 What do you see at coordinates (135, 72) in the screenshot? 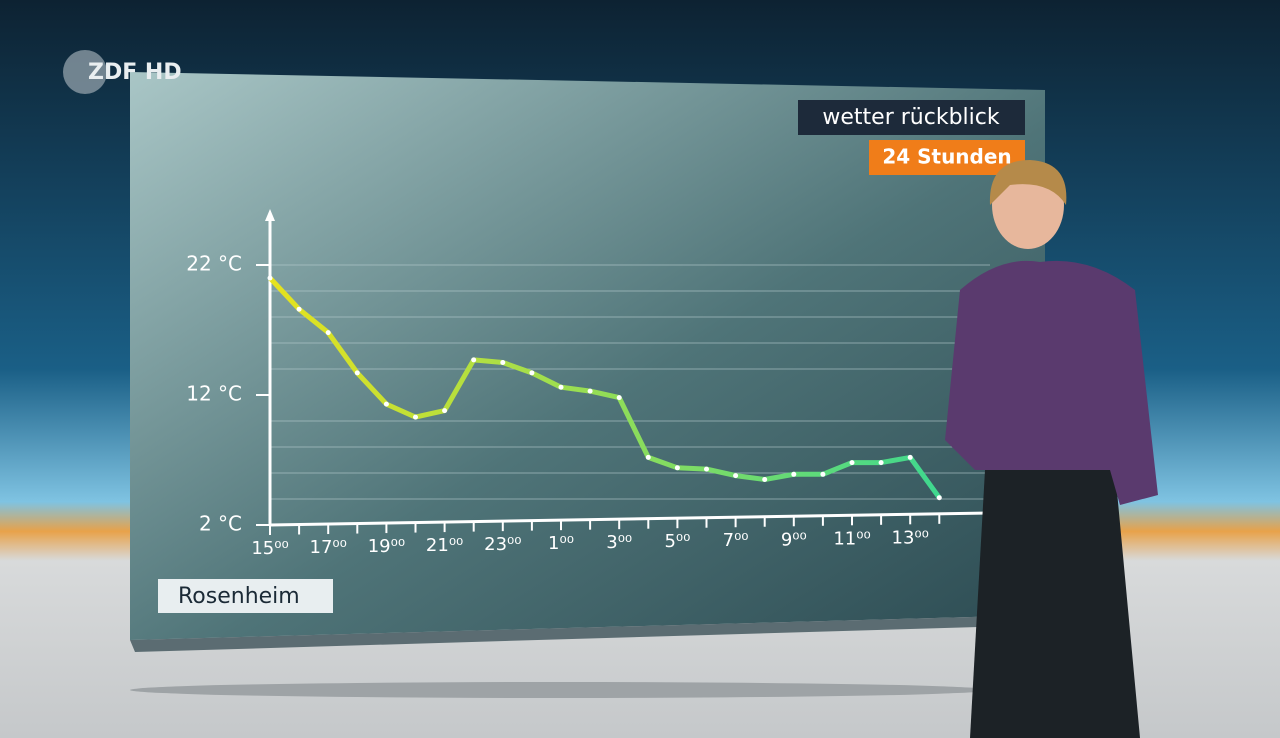
I see `logo-text: ZDF HD` at bounding box center [135, 72].